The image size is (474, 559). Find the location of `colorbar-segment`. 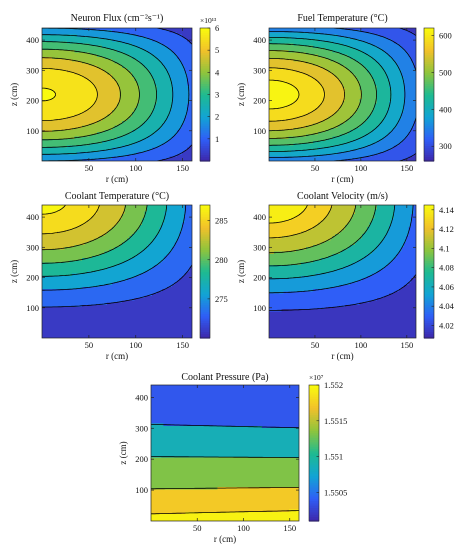

colorbar-segment is located at coordinates (205, 158).